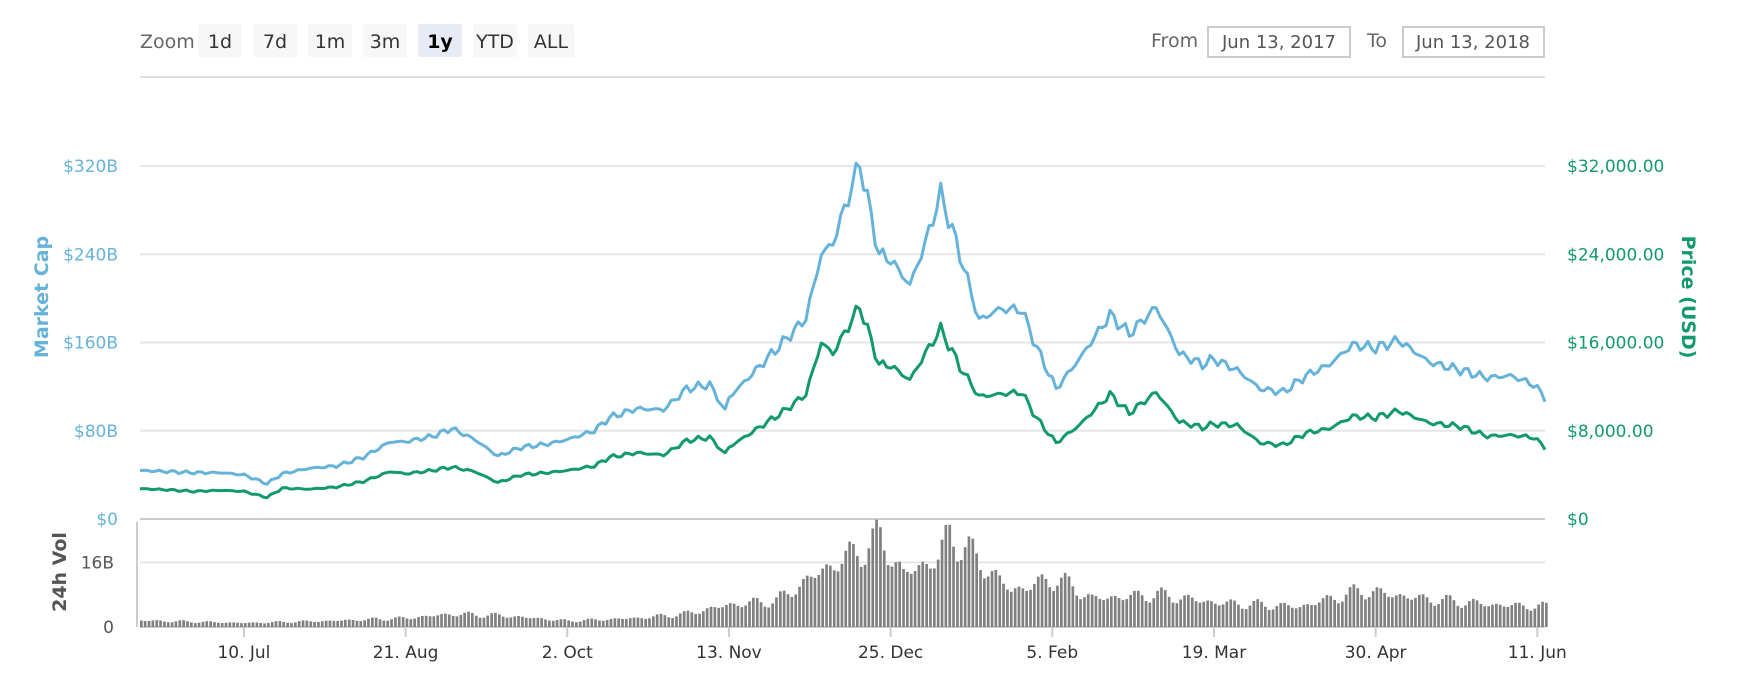 The height and width of the screenshot is (689, 1739). Describe the element at coordinates (551, 40) in the screenshot. I see `zoom-button-all: ALL` at that location.